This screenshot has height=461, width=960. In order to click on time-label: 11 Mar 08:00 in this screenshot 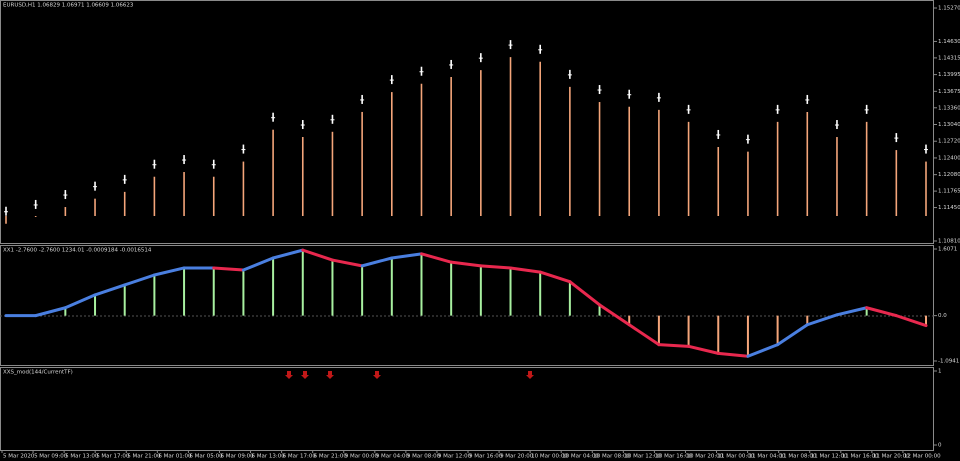, I will do `click(798, 457)`.